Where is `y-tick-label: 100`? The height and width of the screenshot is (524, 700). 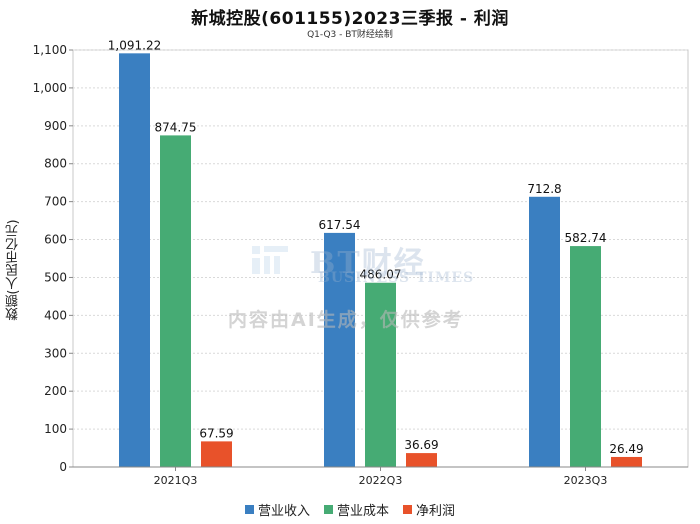
y-tick-label: 100 is located at coordinates (55, 429).